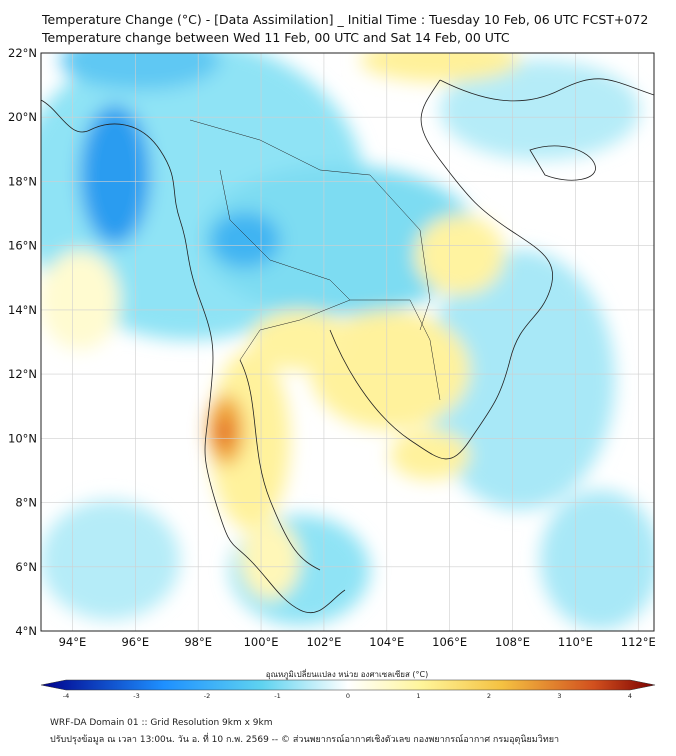 The image size is (676, 756). What do you see at coordinates (261, 642) in the screenshot?
I see `x-tick-label: 100°E` at bounding box center [261, 642].